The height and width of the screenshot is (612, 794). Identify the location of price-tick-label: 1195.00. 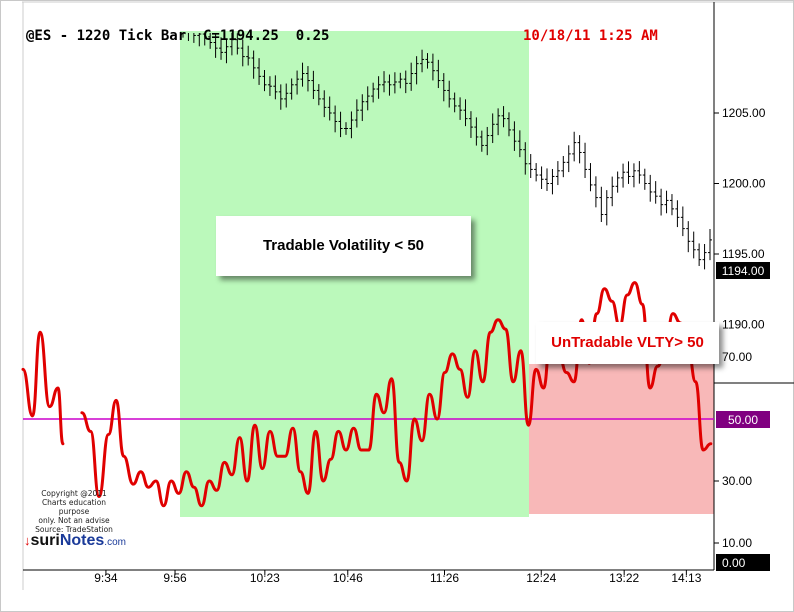
(743, 254).